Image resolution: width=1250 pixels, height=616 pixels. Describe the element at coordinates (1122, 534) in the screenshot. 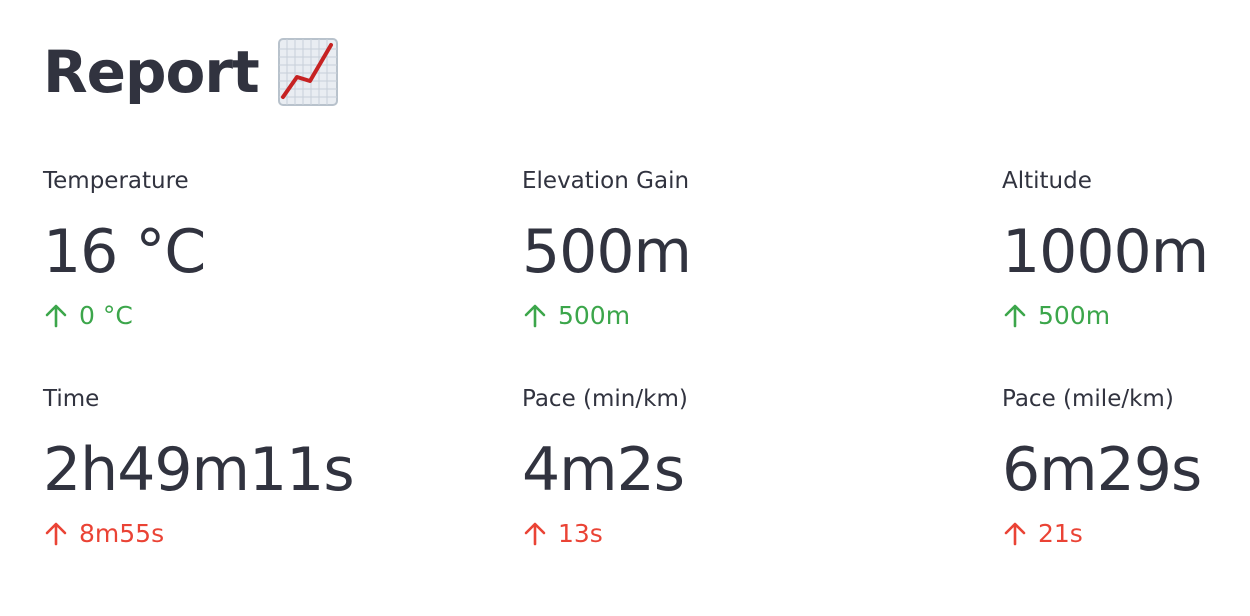

I see `metric-delta: 21s` at that location.